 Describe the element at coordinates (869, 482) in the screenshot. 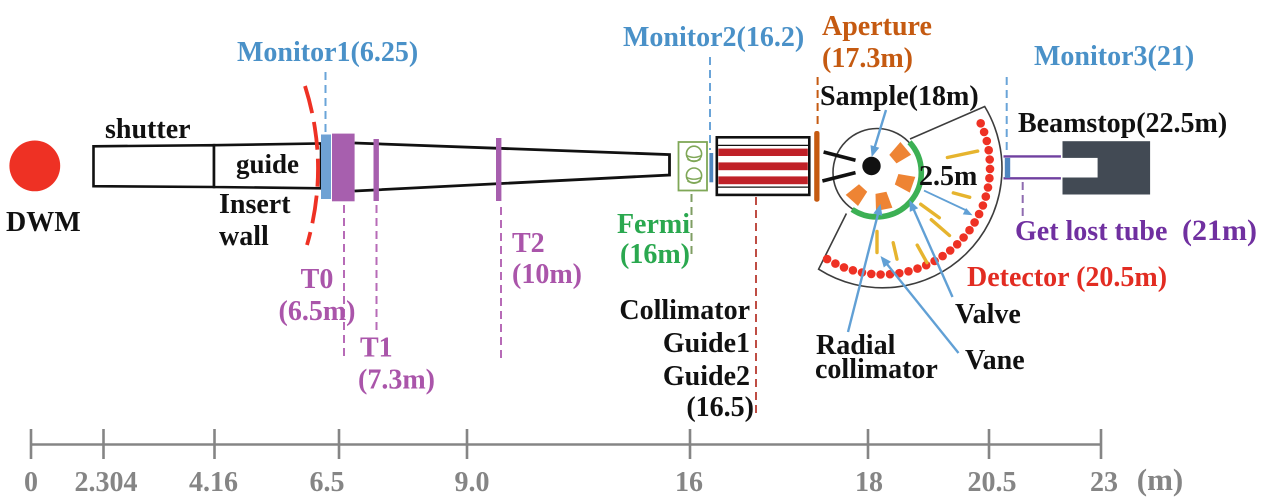

I see `svg-text: 18` at that location.